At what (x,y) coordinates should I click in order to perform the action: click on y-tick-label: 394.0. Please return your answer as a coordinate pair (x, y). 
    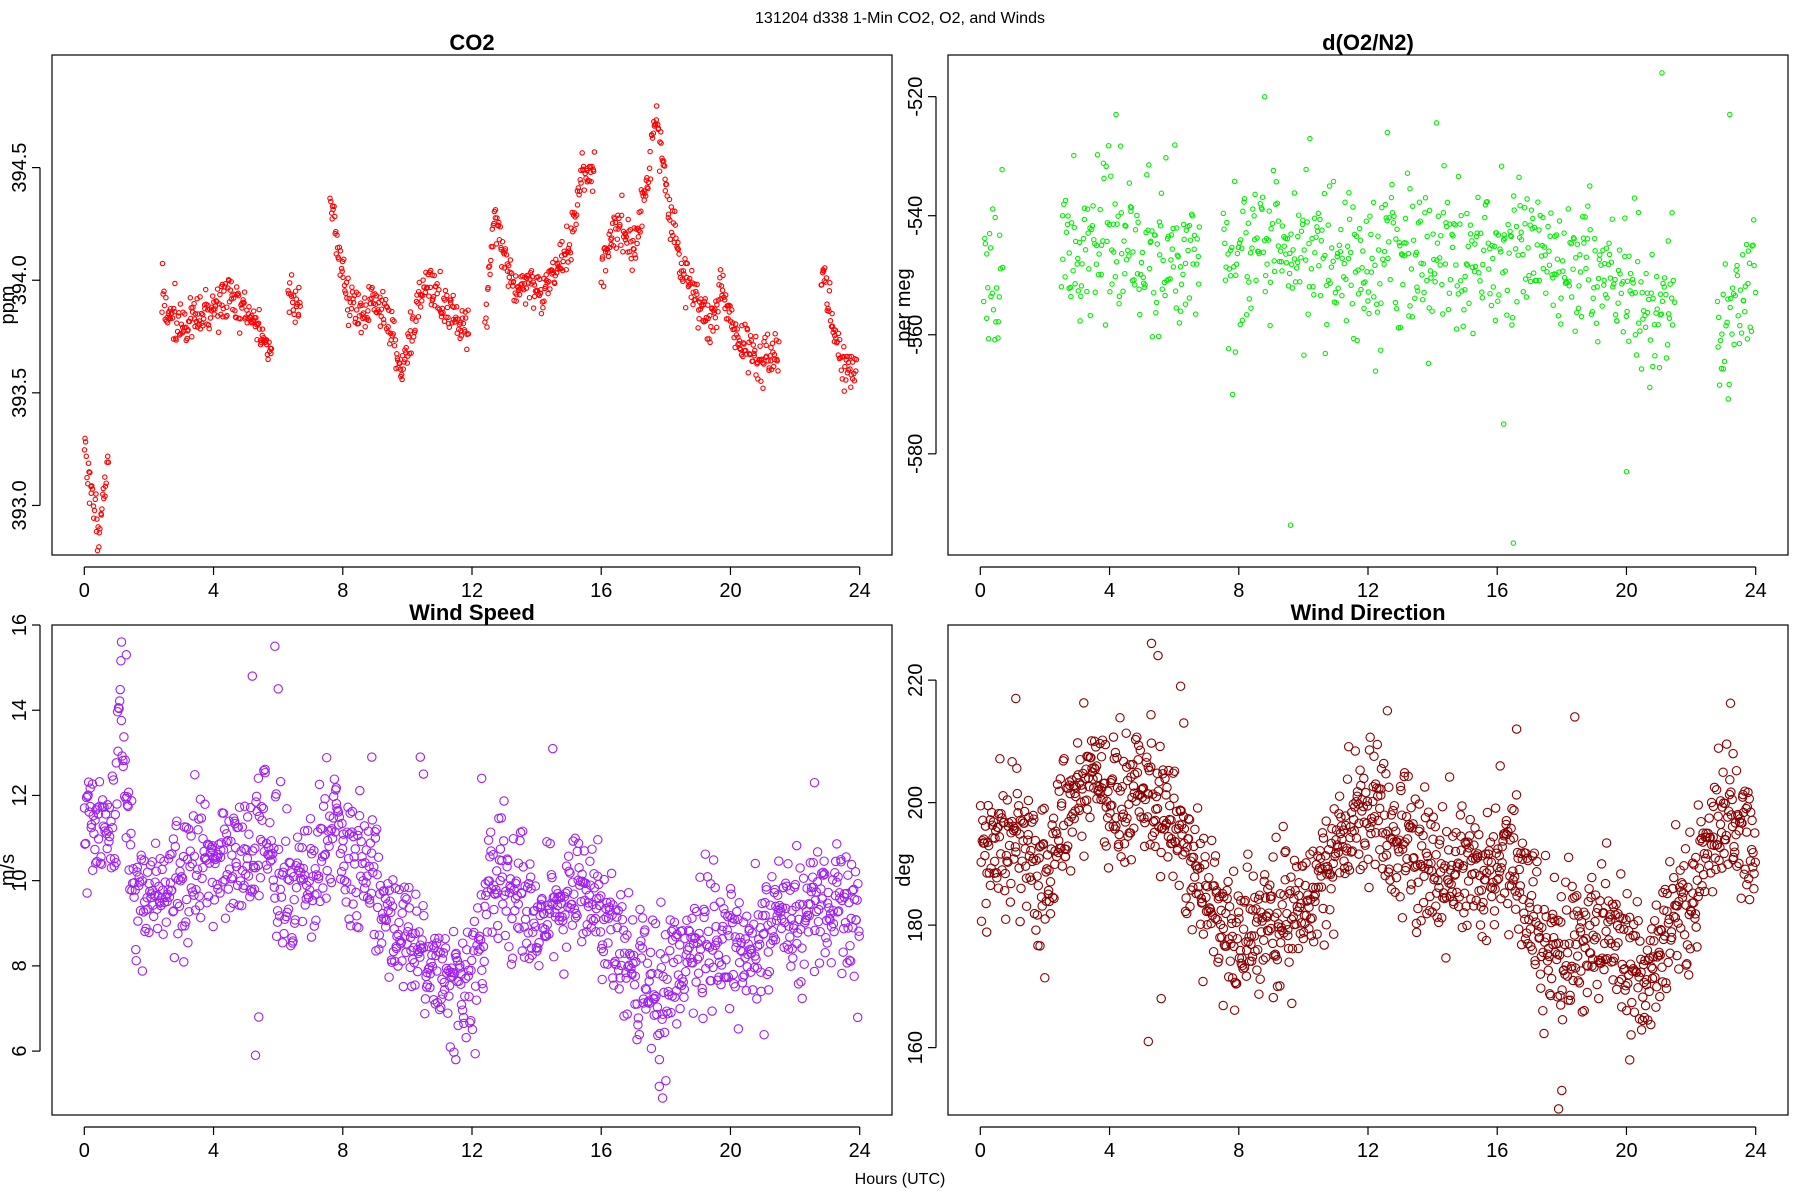
    Looking at the image, I should click on (20, 280).